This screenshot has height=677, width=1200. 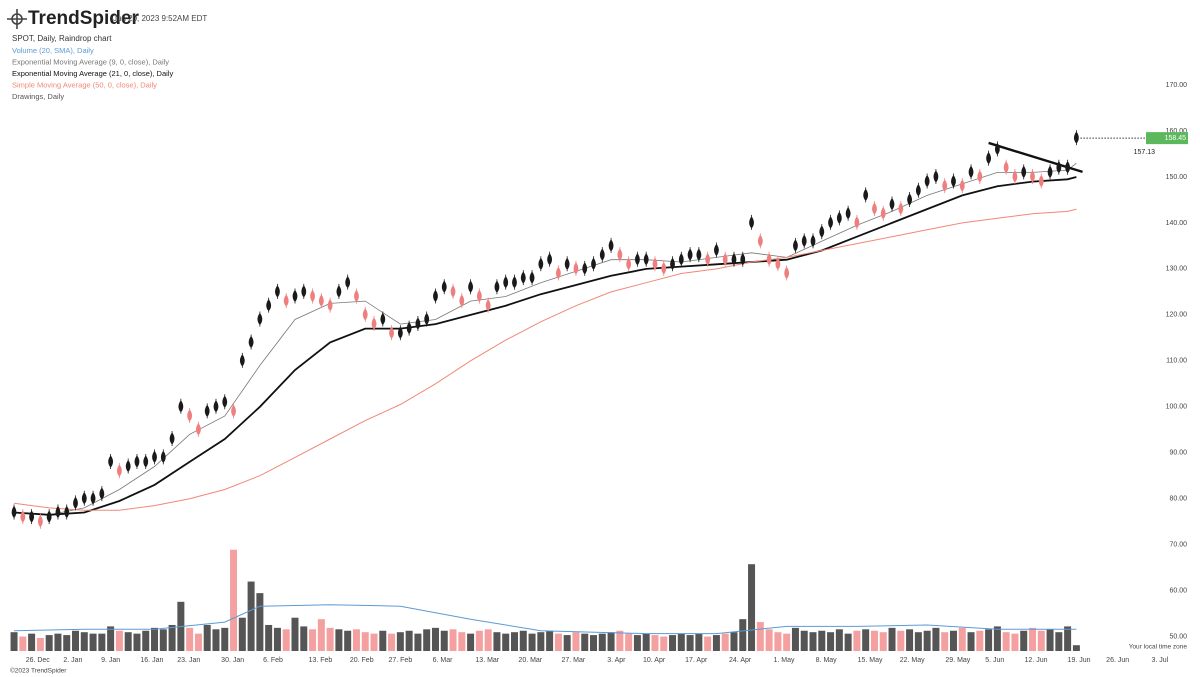 I want to click on logo-icon, so click(x=17, y=19).